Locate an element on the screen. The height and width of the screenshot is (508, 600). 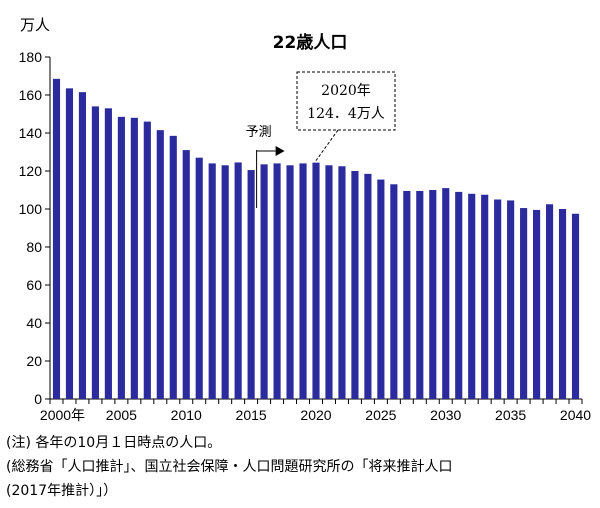
y-axis-unit-label: 万人 is located at coordinates (35, 25).